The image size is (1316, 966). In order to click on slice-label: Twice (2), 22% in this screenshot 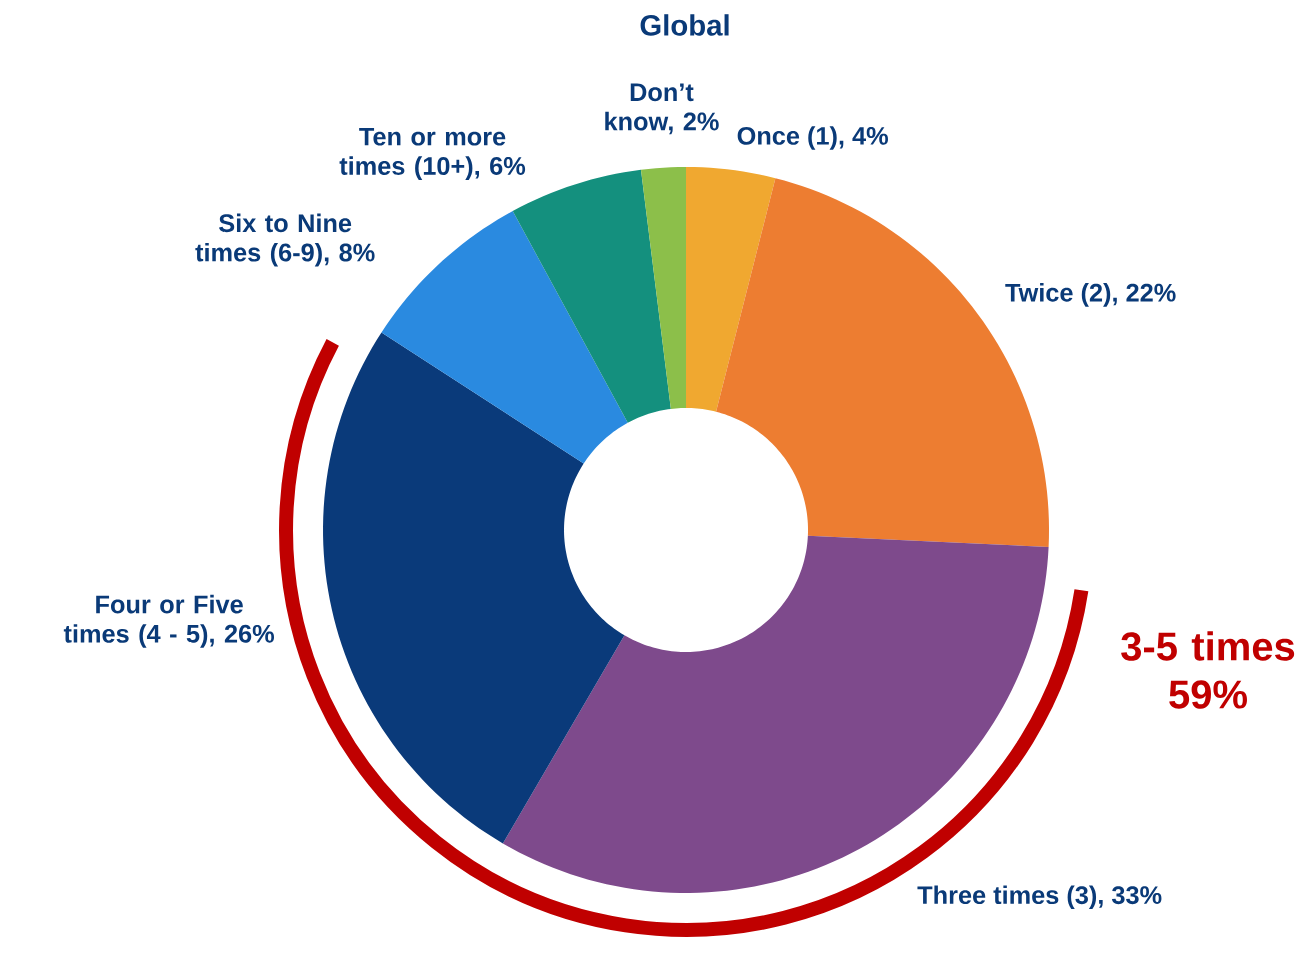, I will do `click(1090, 295)`.